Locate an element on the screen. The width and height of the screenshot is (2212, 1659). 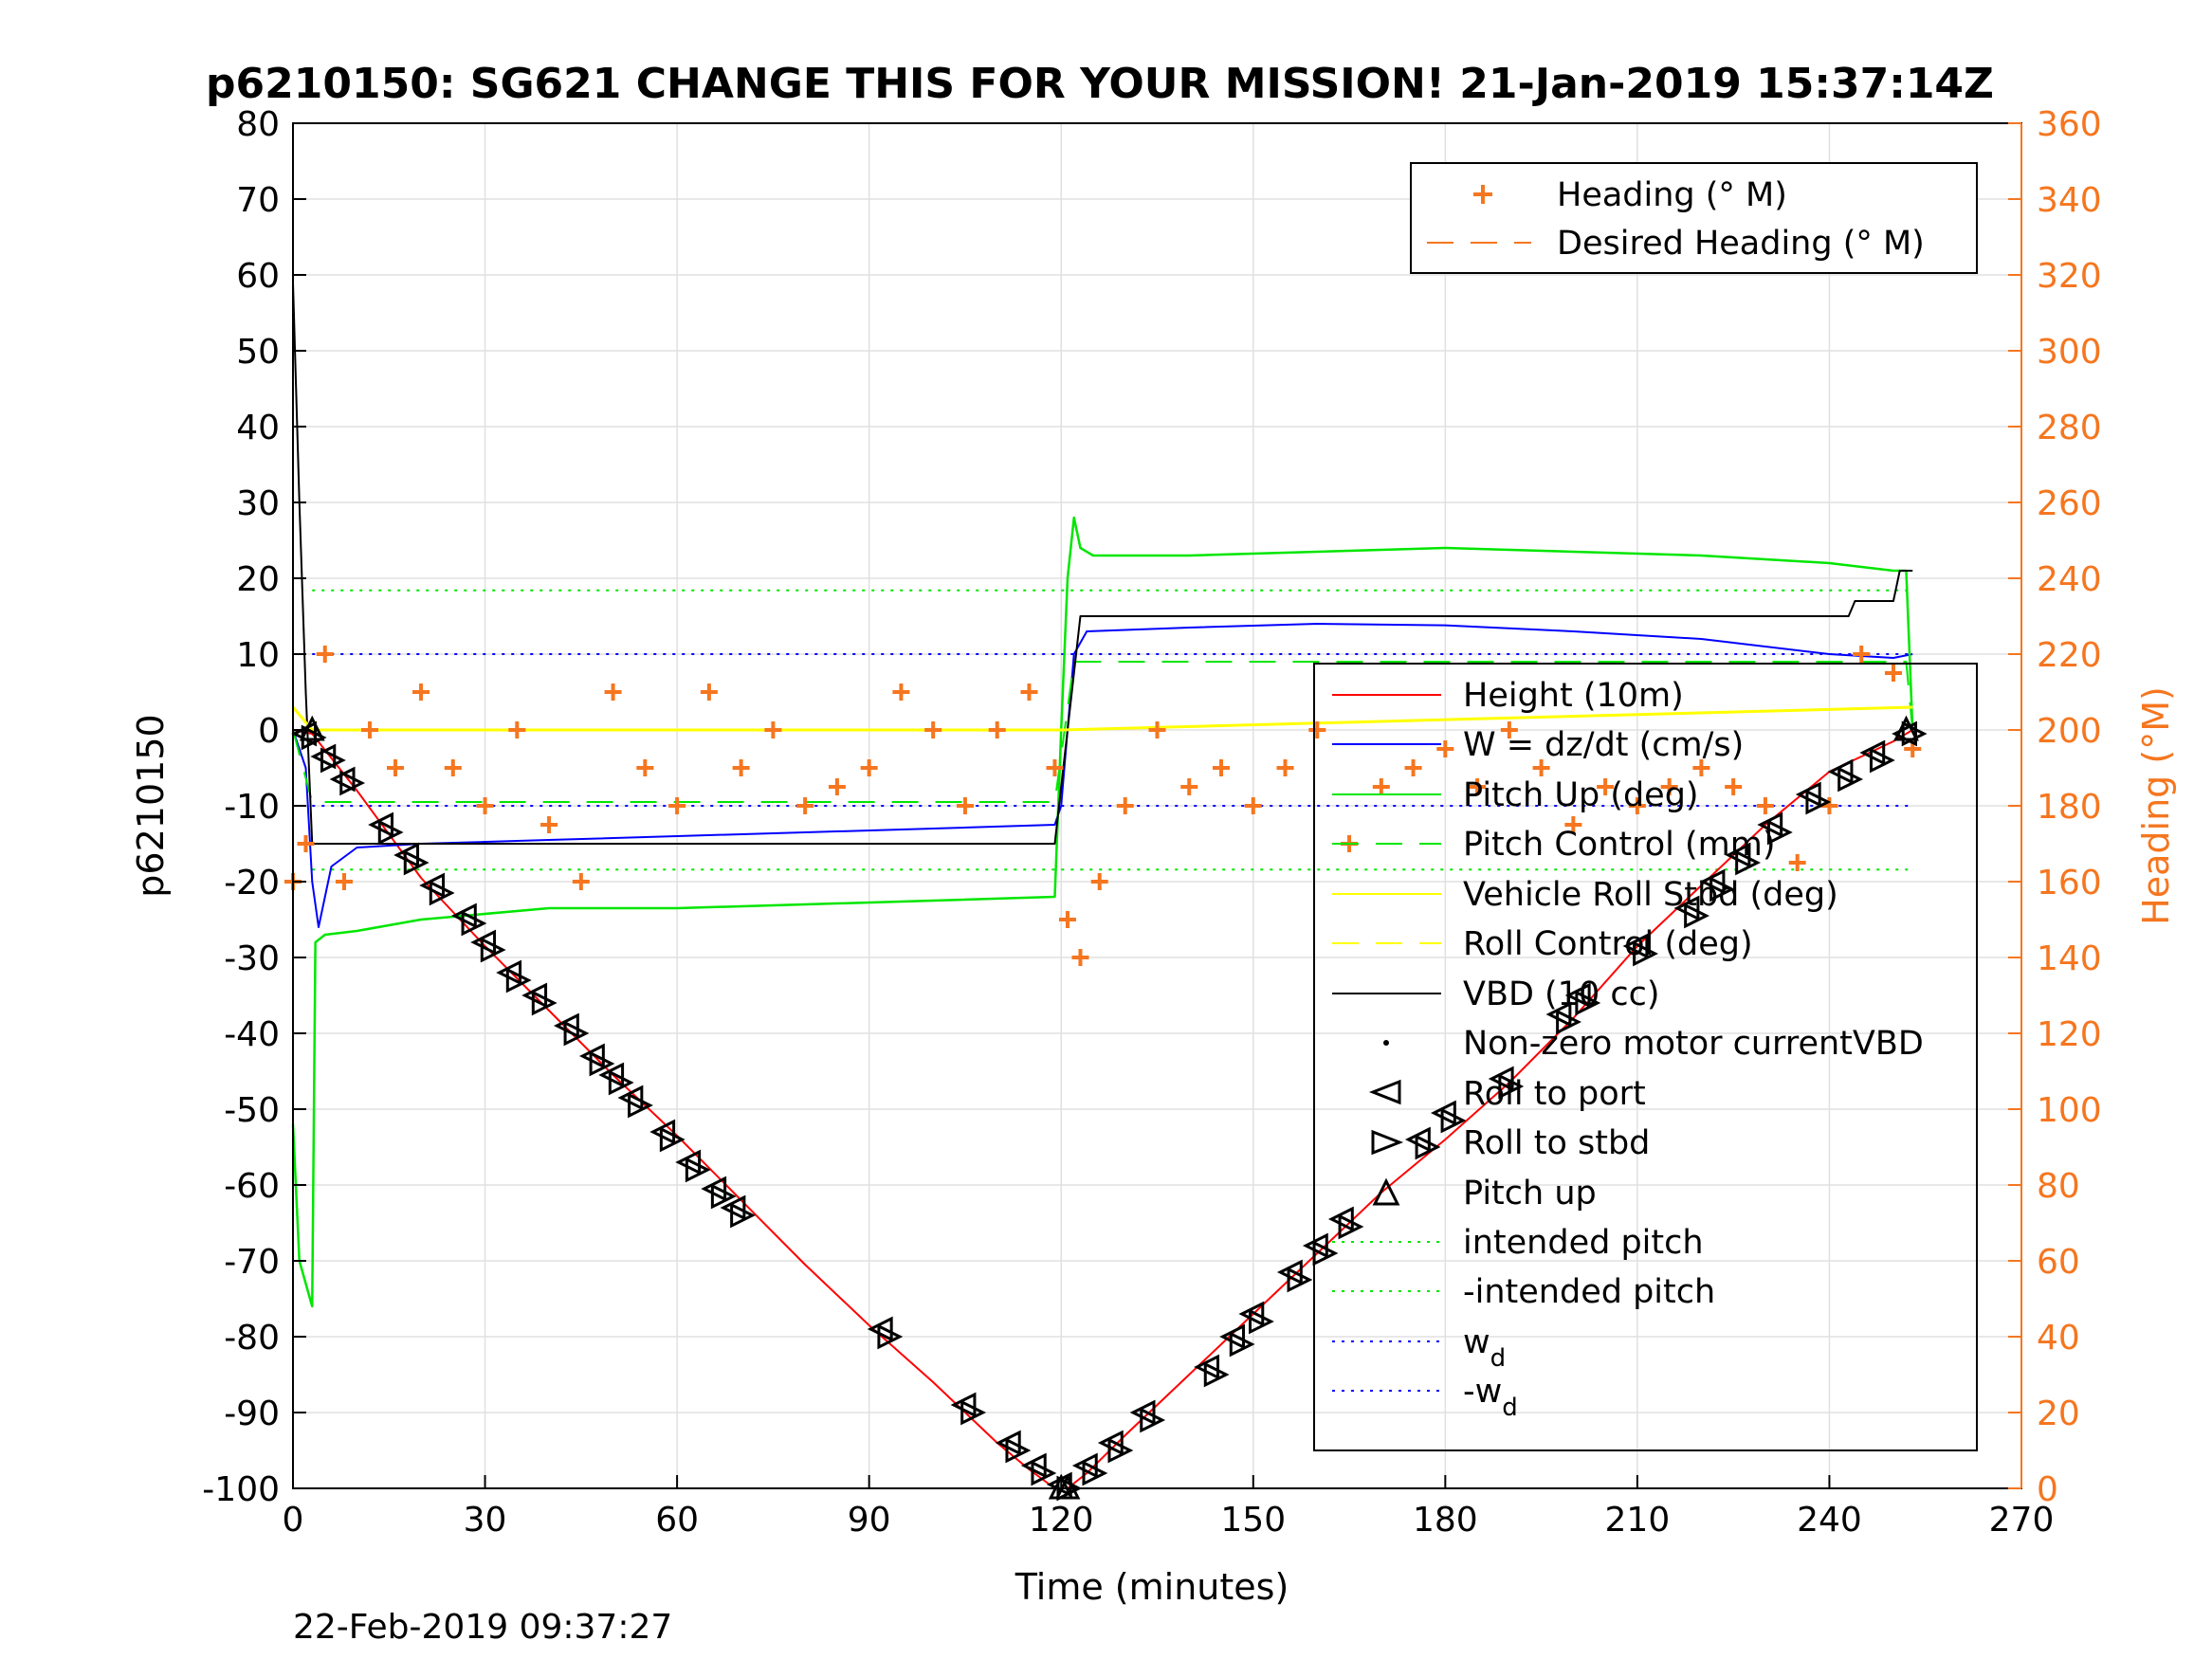
y-tick-label-18: -100 is located at coordinates (241, 1489).